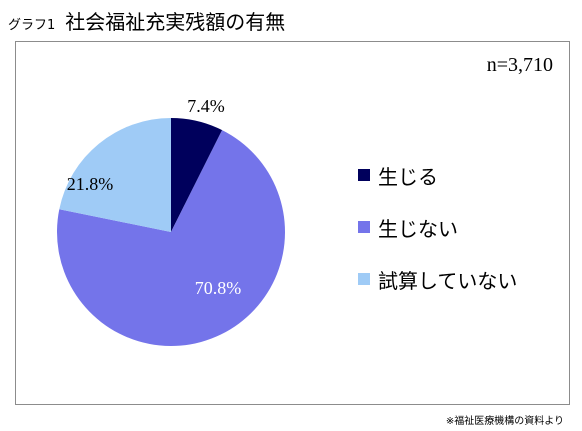 The width and height of the screenshot is (582, 431). What do you see at coordinates (218, 288) in the screenshot?
I see `slice-value-label: 70.8%` at bounding box center [218, 288].